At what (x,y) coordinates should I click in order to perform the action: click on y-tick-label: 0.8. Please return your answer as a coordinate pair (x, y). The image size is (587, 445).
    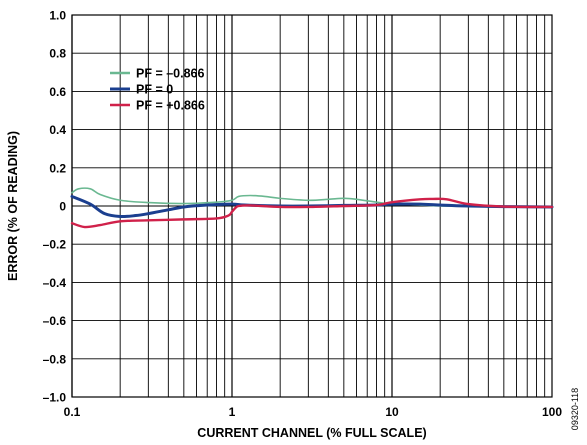
    Looking at the image, I should click on (57, 54).